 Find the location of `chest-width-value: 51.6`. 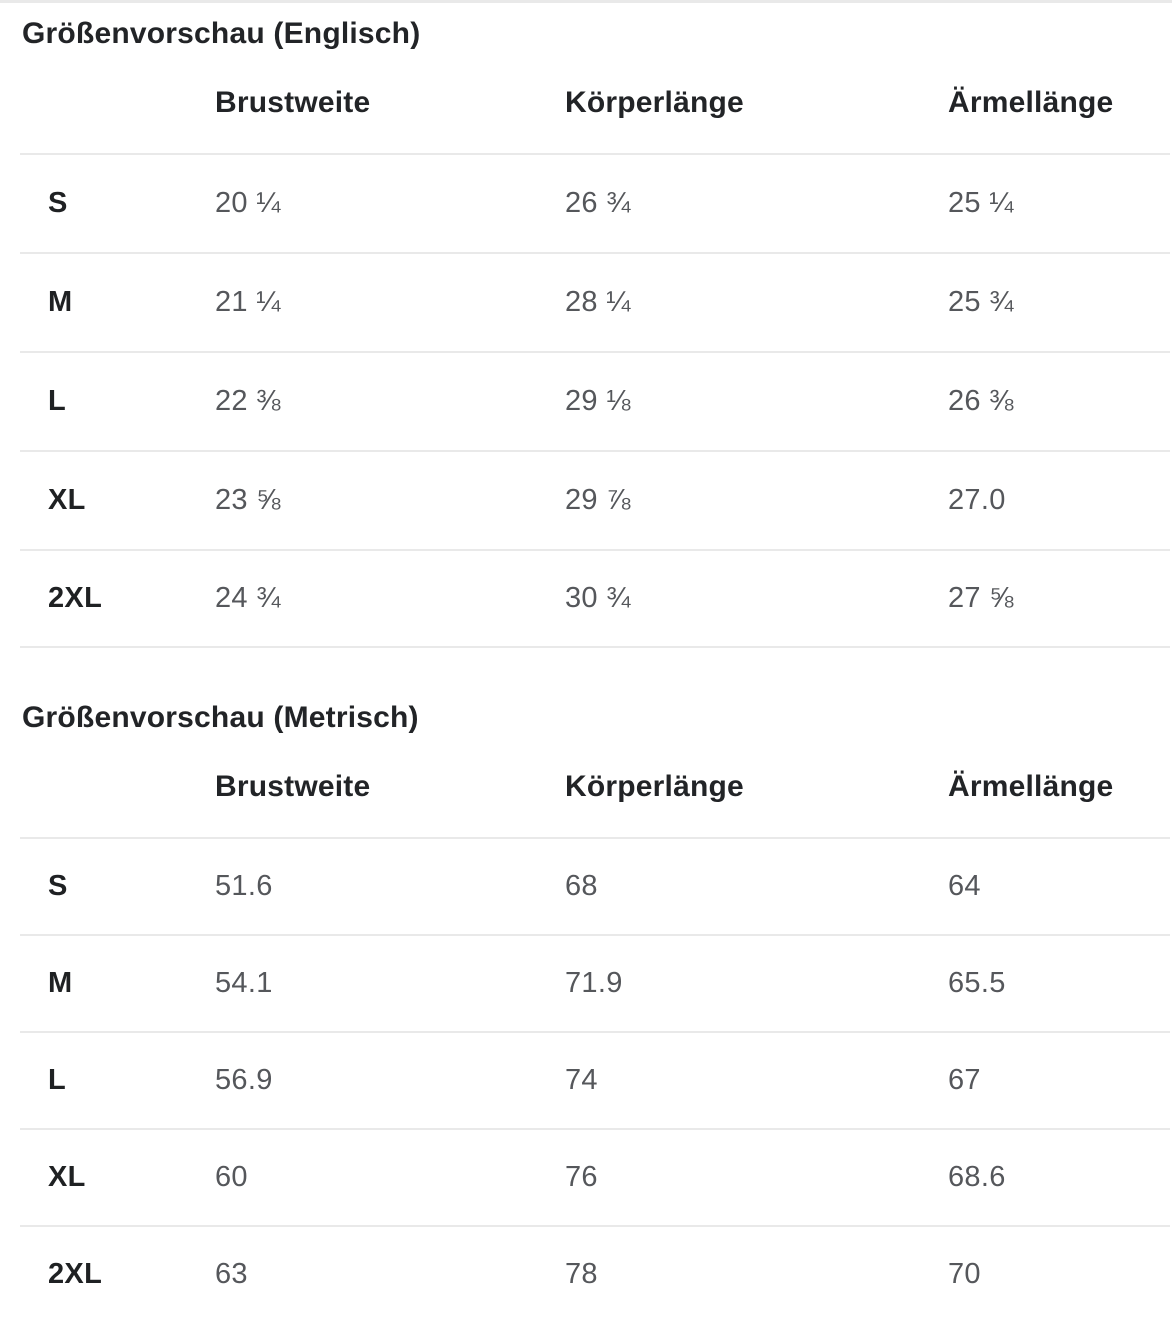

chest-width-value: 51.6 is located at coordinates (244, 886).